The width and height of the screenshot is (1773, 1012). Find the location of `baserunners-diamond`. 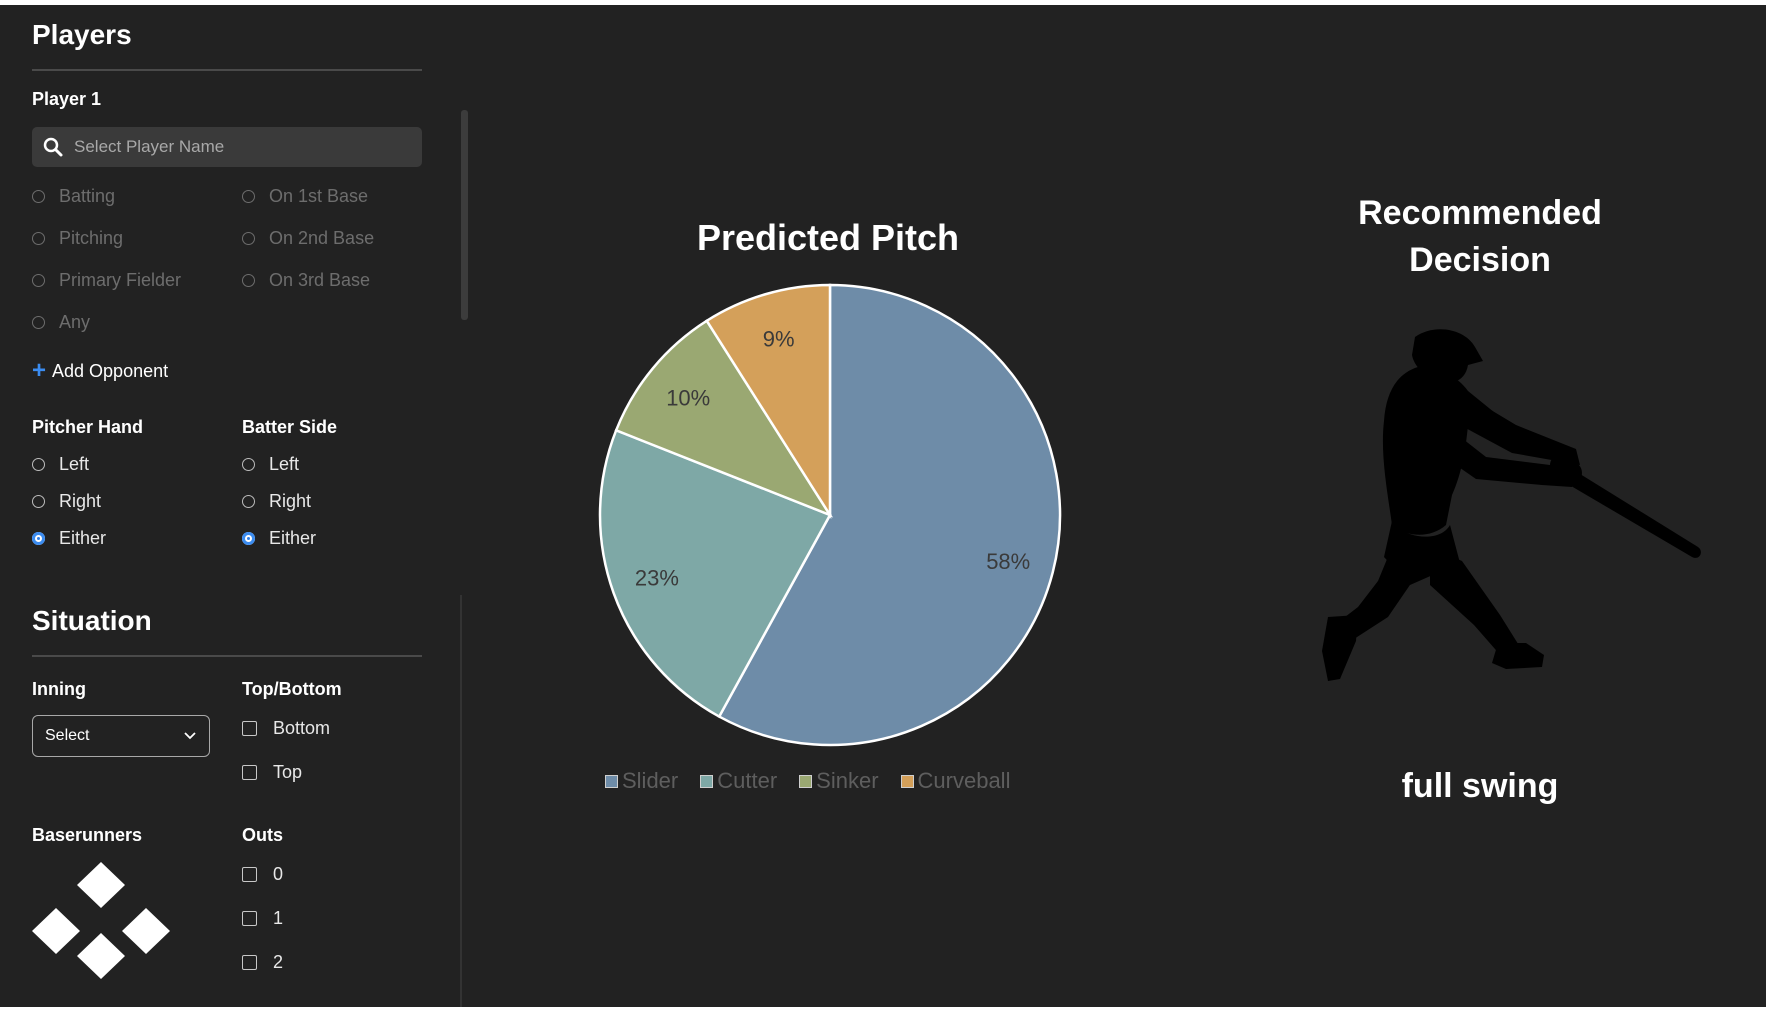

baserunners-diamond is located at coordinates (101, 920).